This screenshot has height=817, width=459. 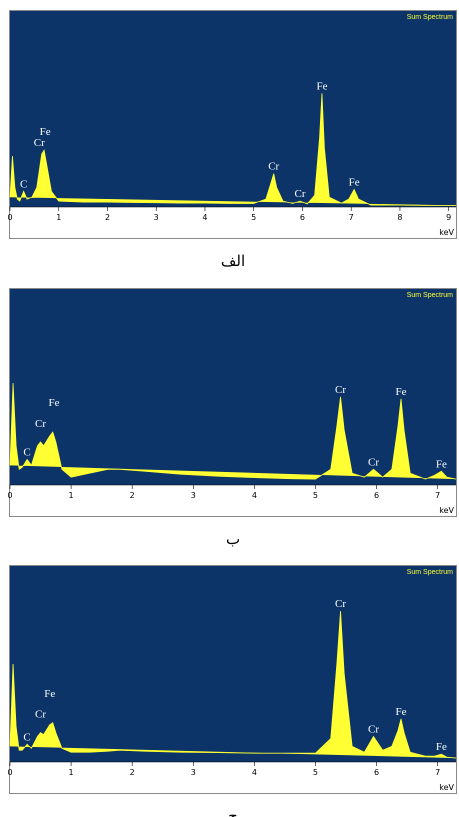 What do you see at coordinates (399, 217) in the screenshot?
I see `x-tick-label: 8` at bounding box center [399, 217].